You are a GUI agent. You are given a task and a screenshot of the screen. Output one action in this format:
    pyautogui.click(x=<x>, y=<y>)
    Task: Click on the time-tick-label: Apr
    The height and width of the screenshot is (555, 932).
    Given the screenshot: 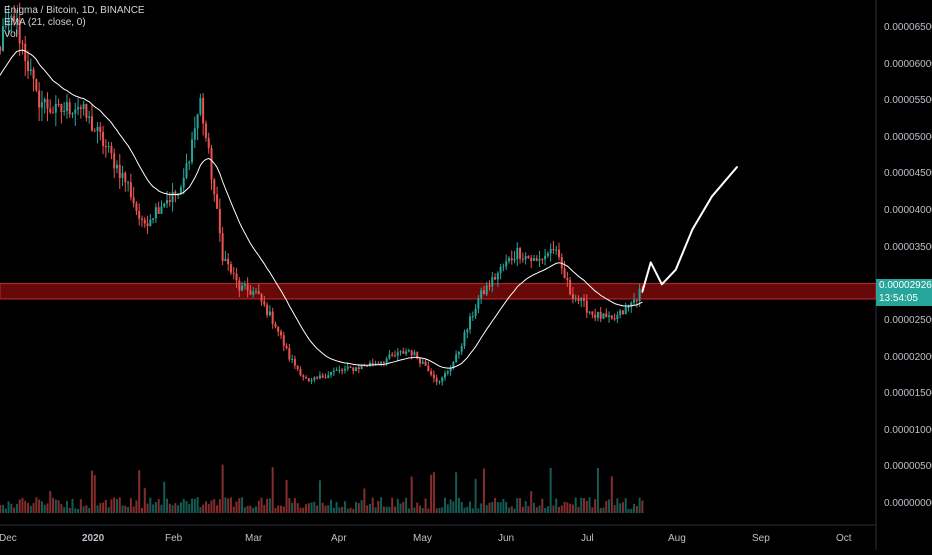 What is the action you would take?
    pyautogui.click(x=339, y=538)
    